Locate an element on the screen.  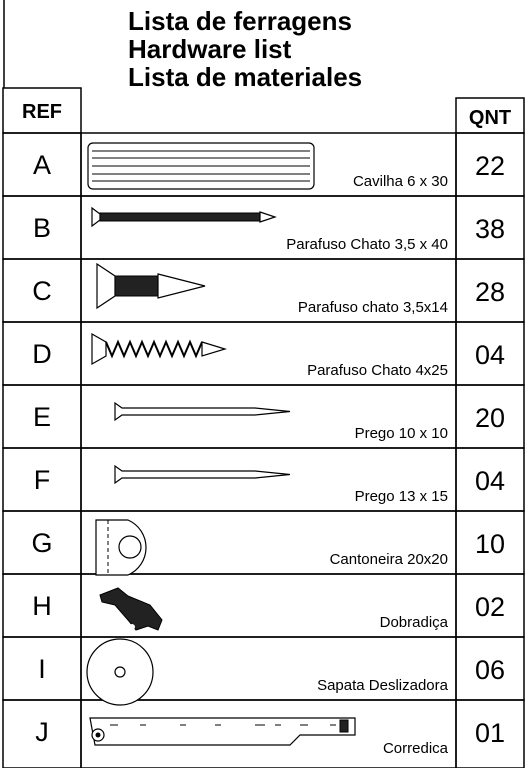
ref-letter: A is located at coordinates (42, 165).